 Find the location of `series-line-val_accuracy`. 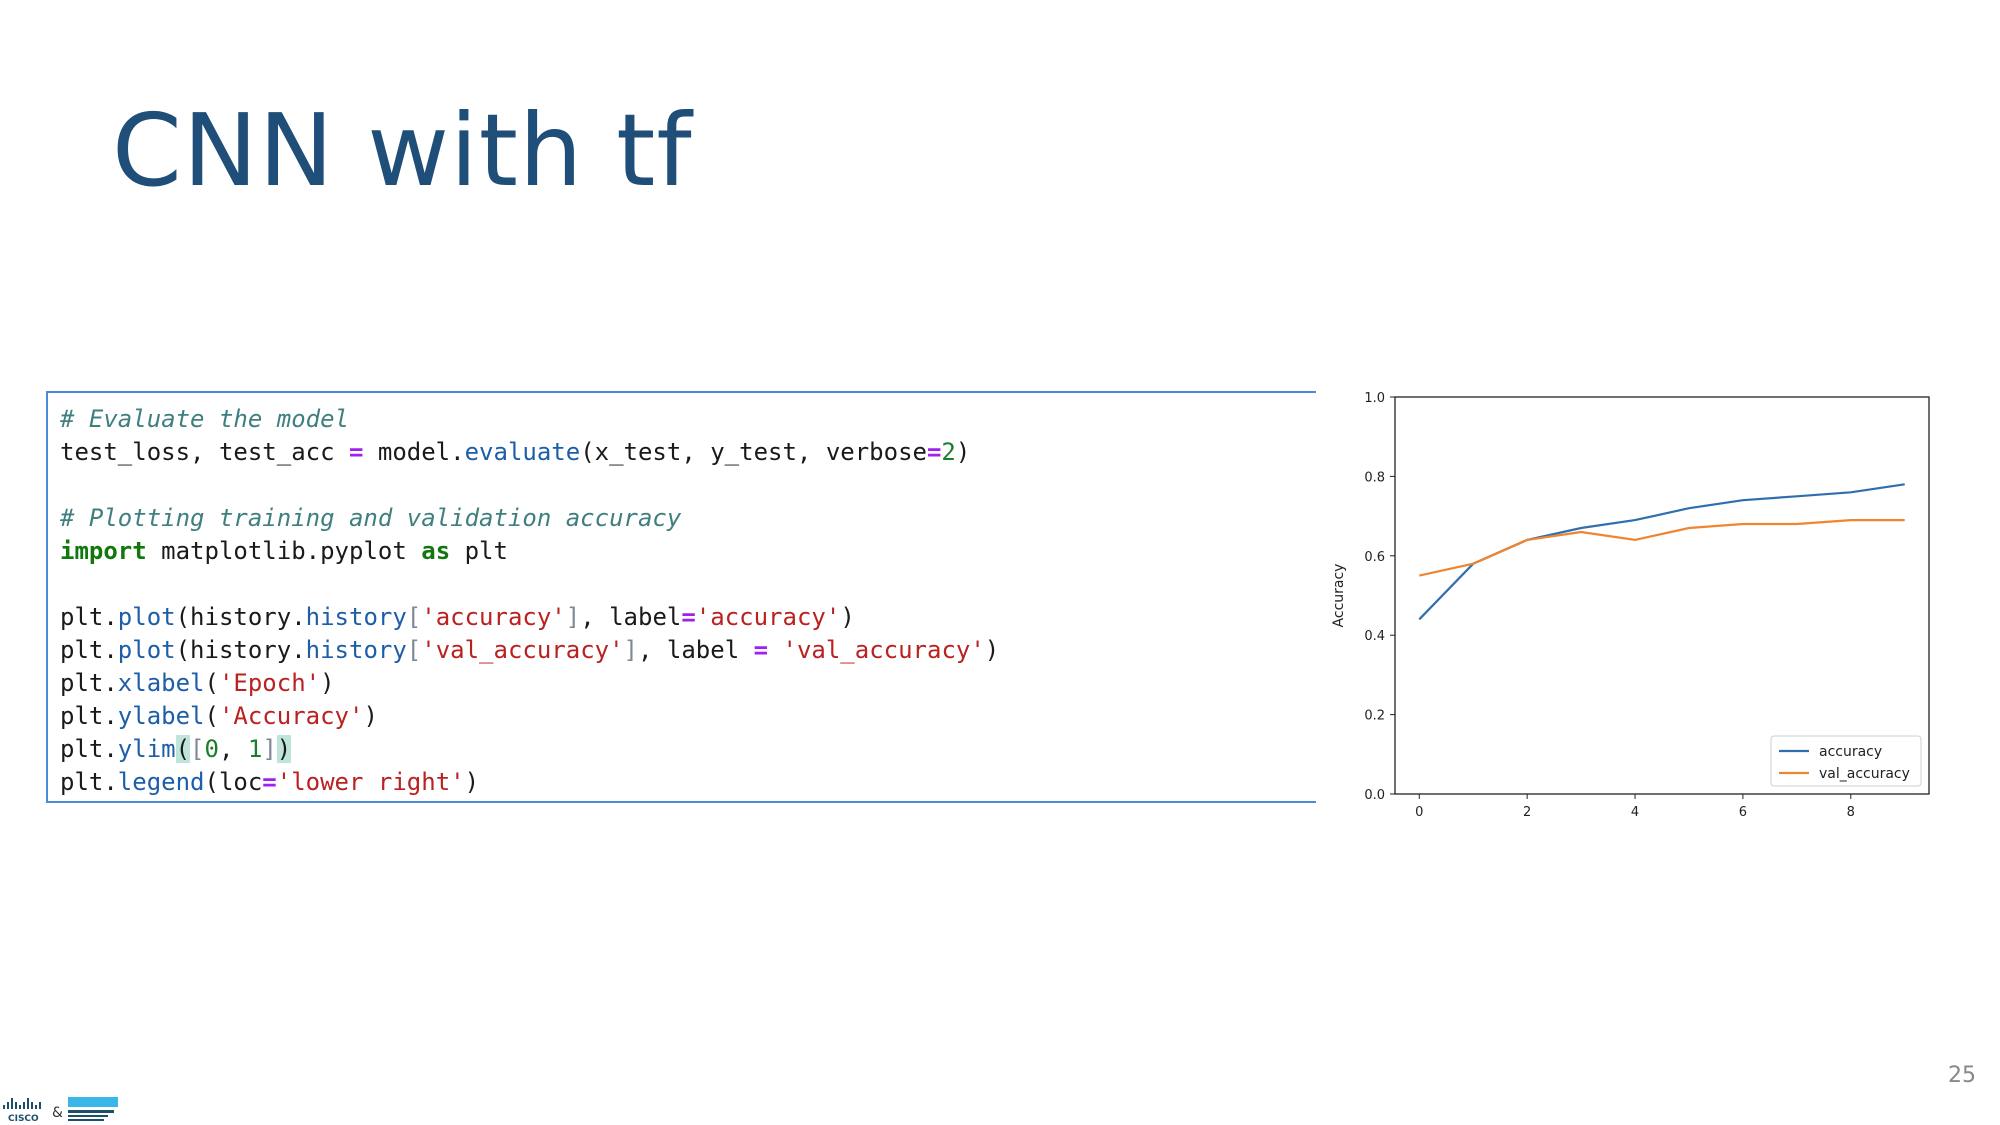

series-line-val_accuracy is located at coordinates (1662, 548).